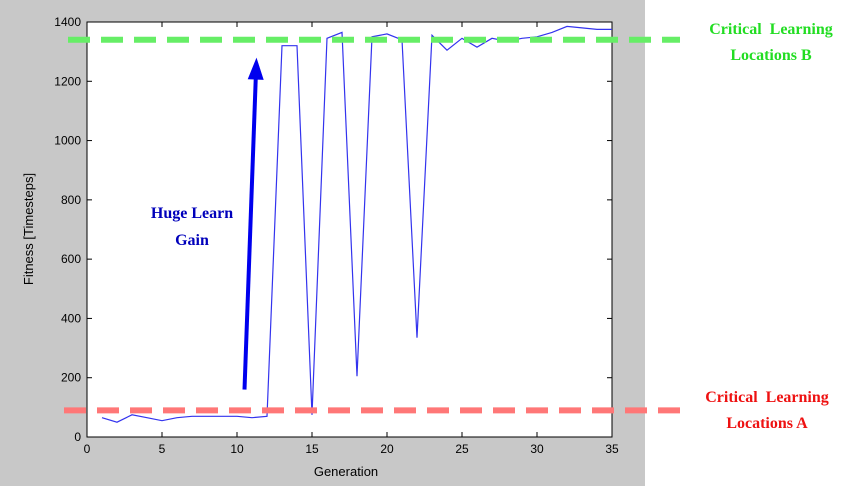 The width and height of the screenshot is (848, 486). What do you see at coordinates (237, 449) in the screenshot?
I see `x-tick-label: 10` at bounding box center [237, 449].